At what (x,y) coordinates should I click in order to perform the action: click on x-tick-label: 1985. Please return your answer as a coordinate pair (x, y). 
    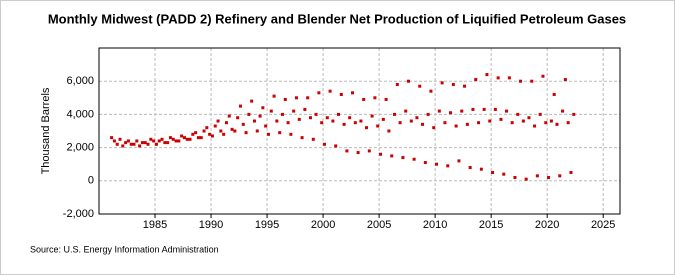
    Looking at the image, I should click on (155, 225).